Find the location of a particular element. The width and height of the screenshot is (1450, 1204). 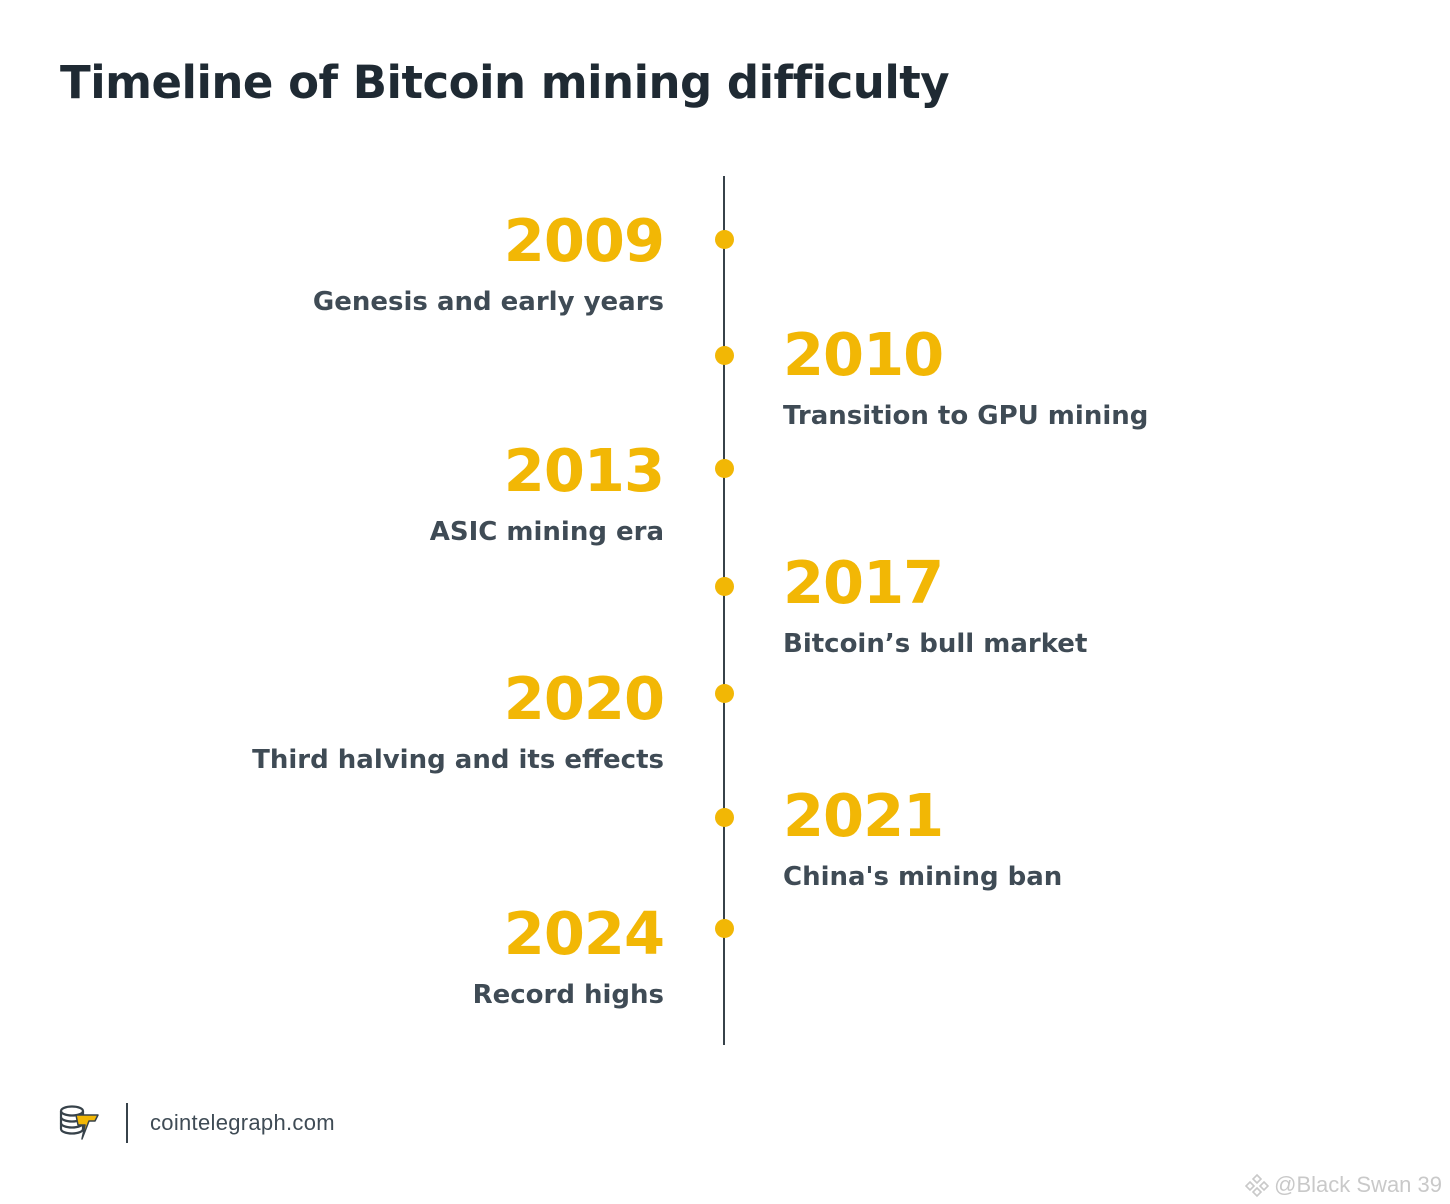

event-label: Bitcoin’s bull market is located at coordinates (935, 644).